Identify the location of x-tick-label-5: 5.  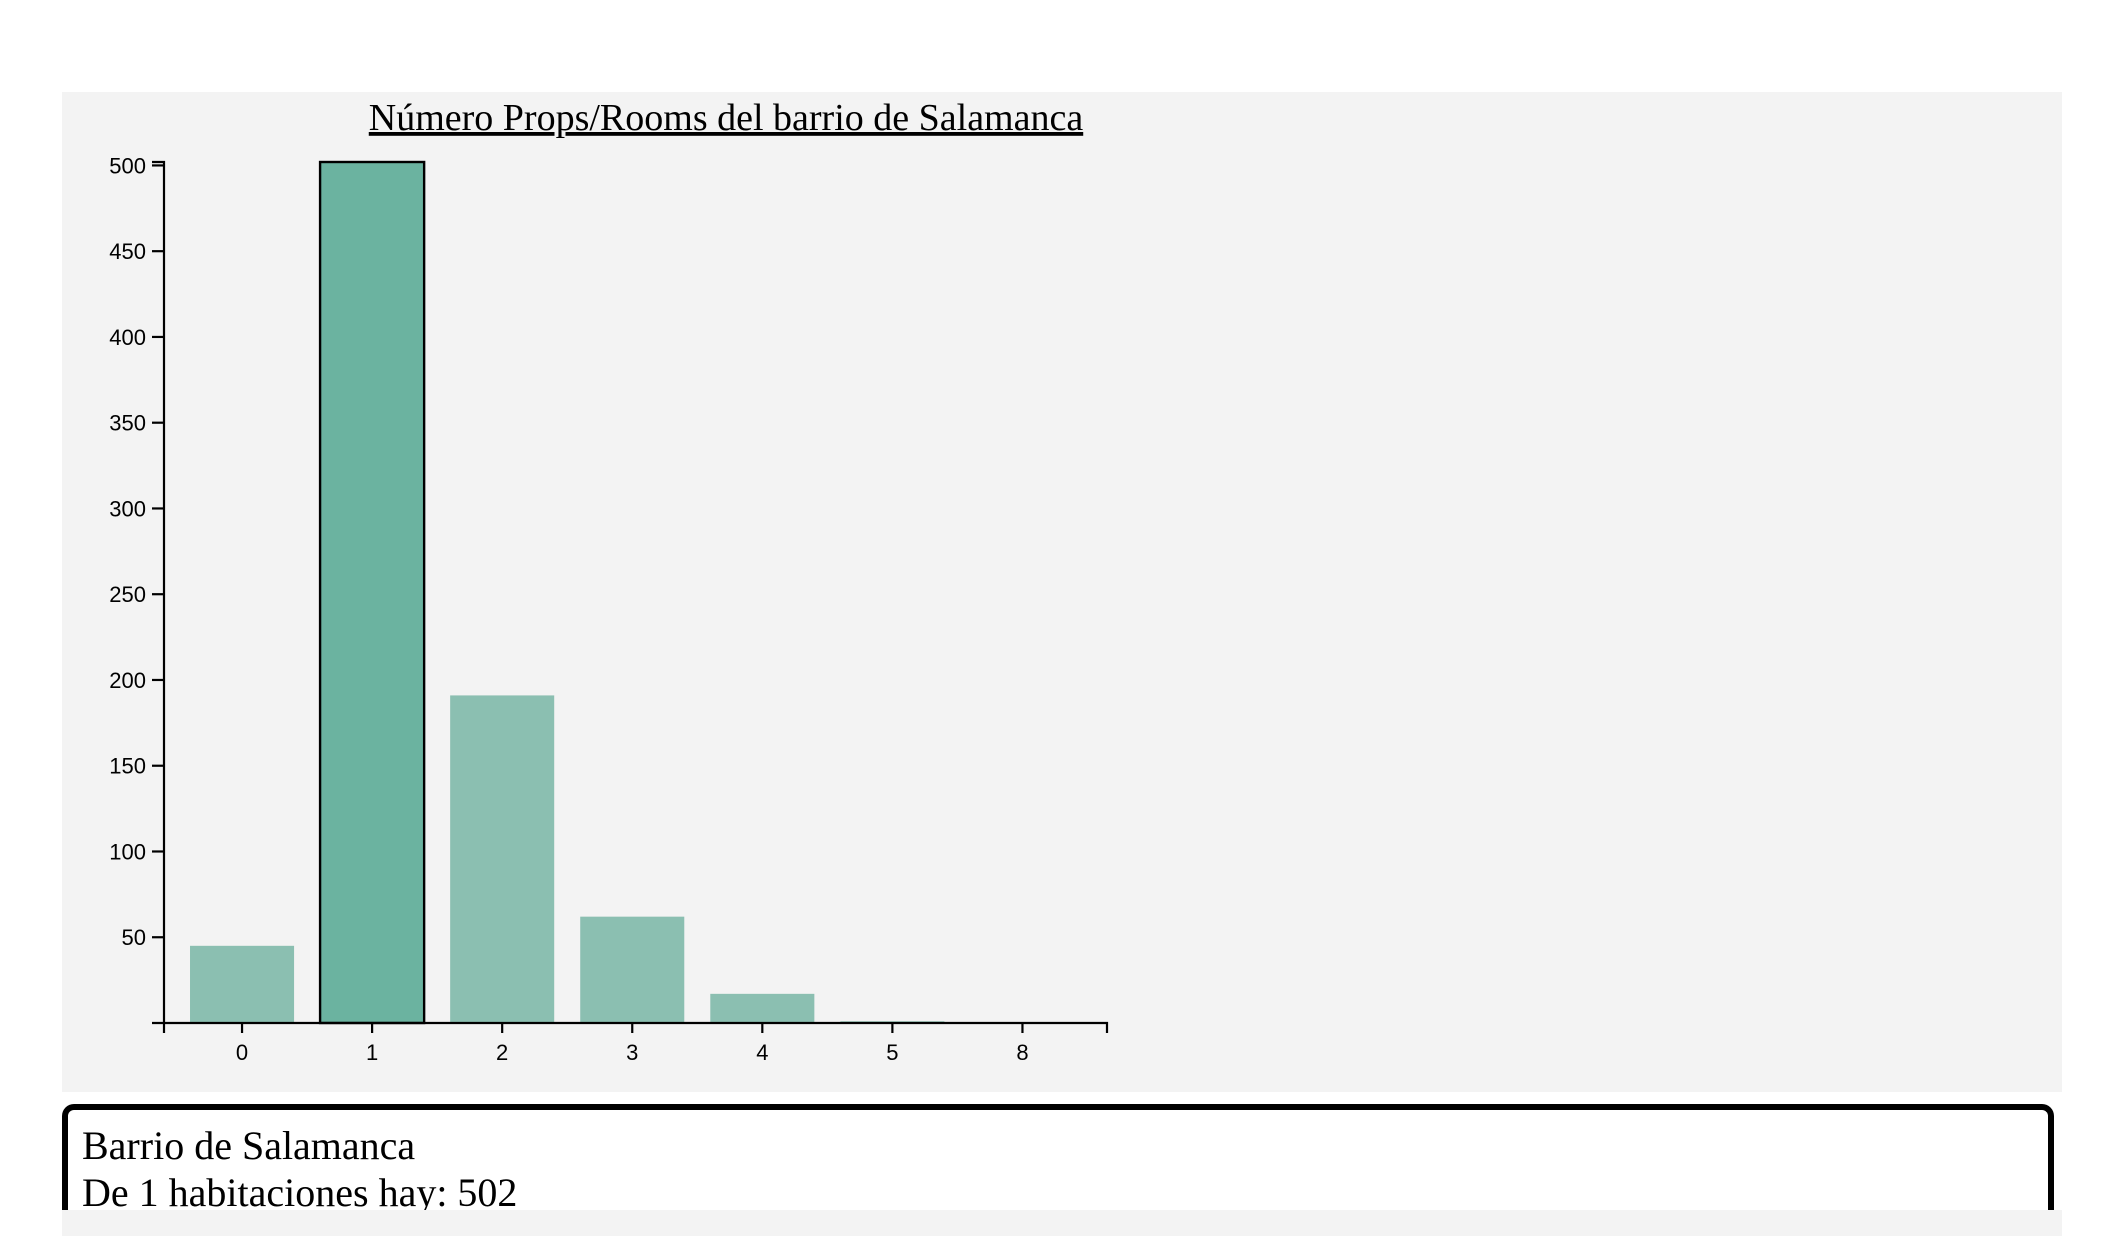
(892, 1052).